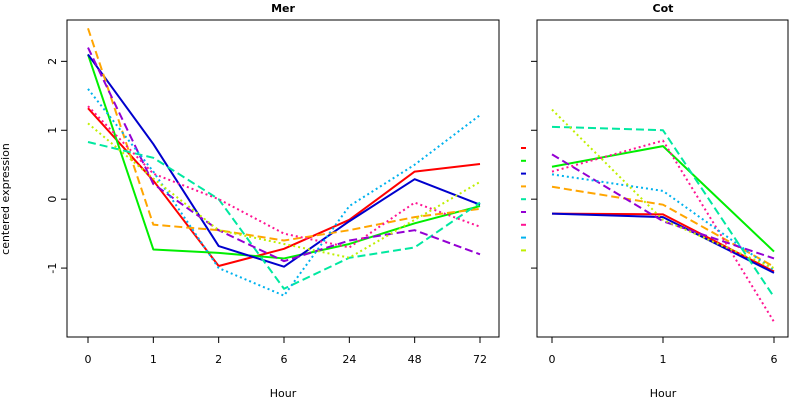 The width and height of the screenshot is (800, 400). Describe the element at coordinates (218, 359) in the screenshot. I see `x-tick-label: 2` at that location.